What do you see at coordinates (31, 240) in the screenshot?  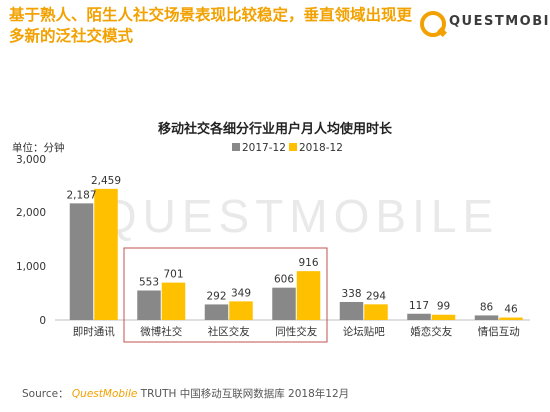 I see `y-axis: 0 1,000 2,000 3,000` at bounding box center [31, 240].